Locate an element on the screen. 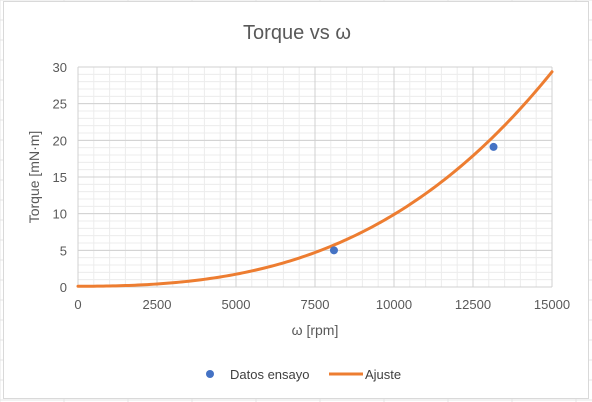 The height and width of the screenshot is (402, 592). x-tick-label: 5000 is located at coordinates (236, 304).